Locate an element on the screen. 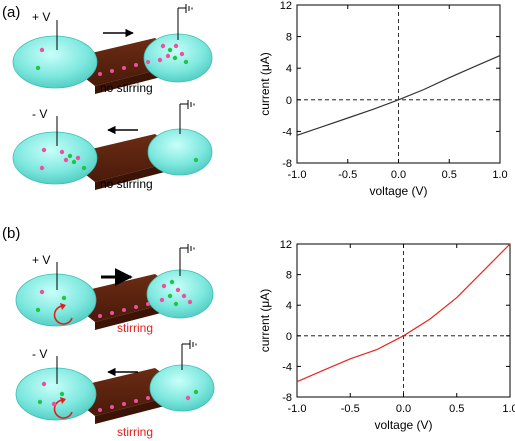 The height and width of the screenshot is (441, 515). device-b-top: + V stirring is located at coordinates (114, 289).